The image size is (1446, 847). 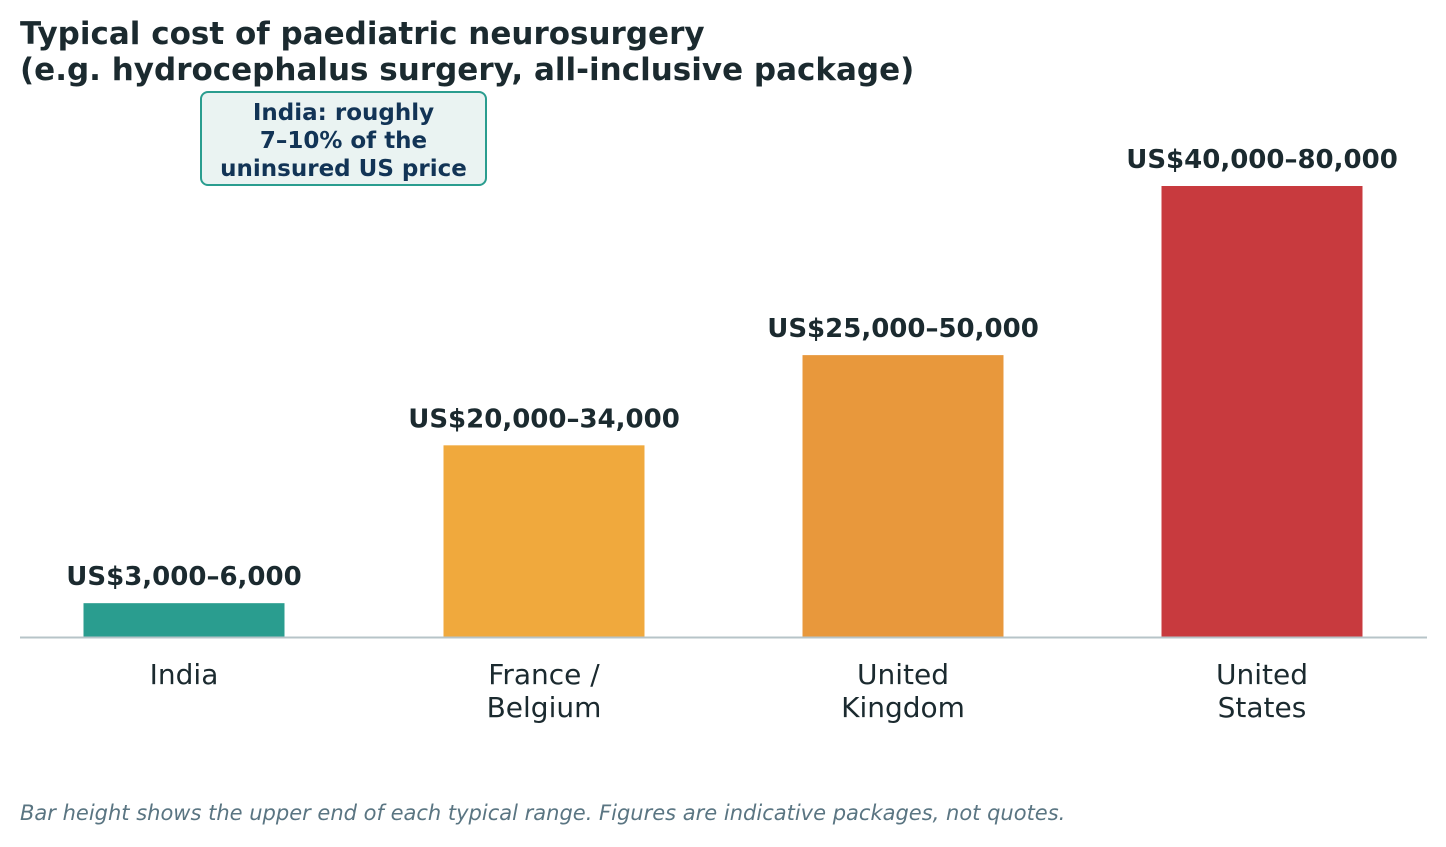 I want to click on callout-line-1: India: roughly, so click(x=343, y=113).